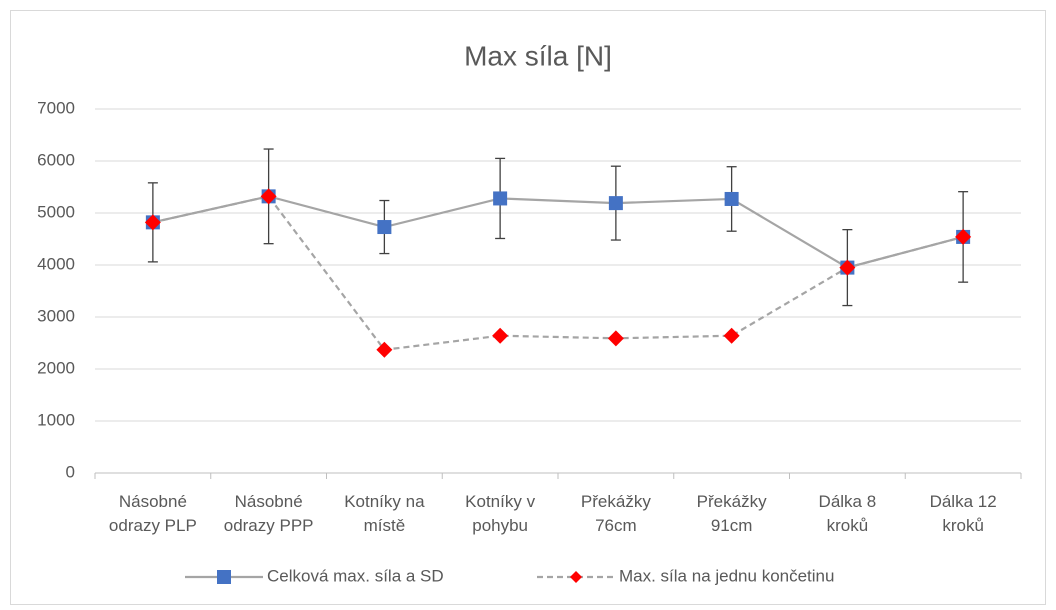 This screenshot has width=1056, height=610. Describe the element at coordinates (848, 501) in the screenshot. I see `x-tick-label-line: Dálka 8` at that location.